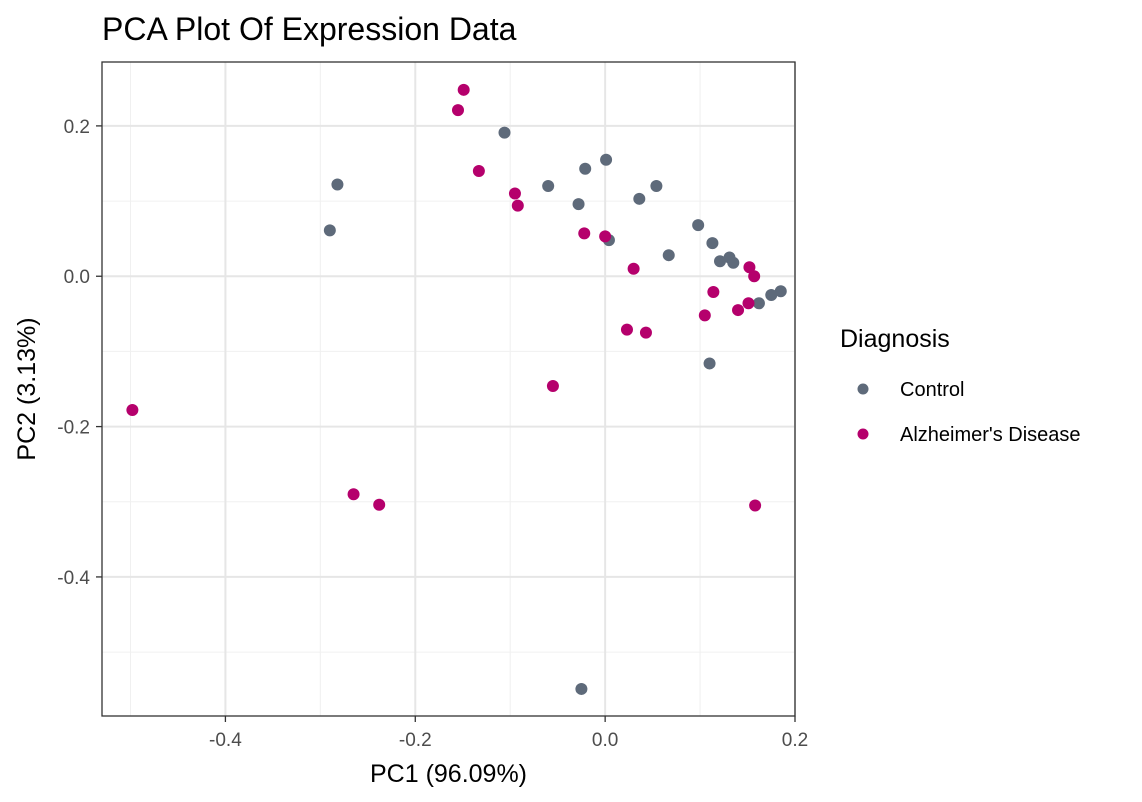 This screenshot has height=802, width=1142. I want to click on legend-label-alzheimers: Alzheimer's Disease, so click(990, 435).